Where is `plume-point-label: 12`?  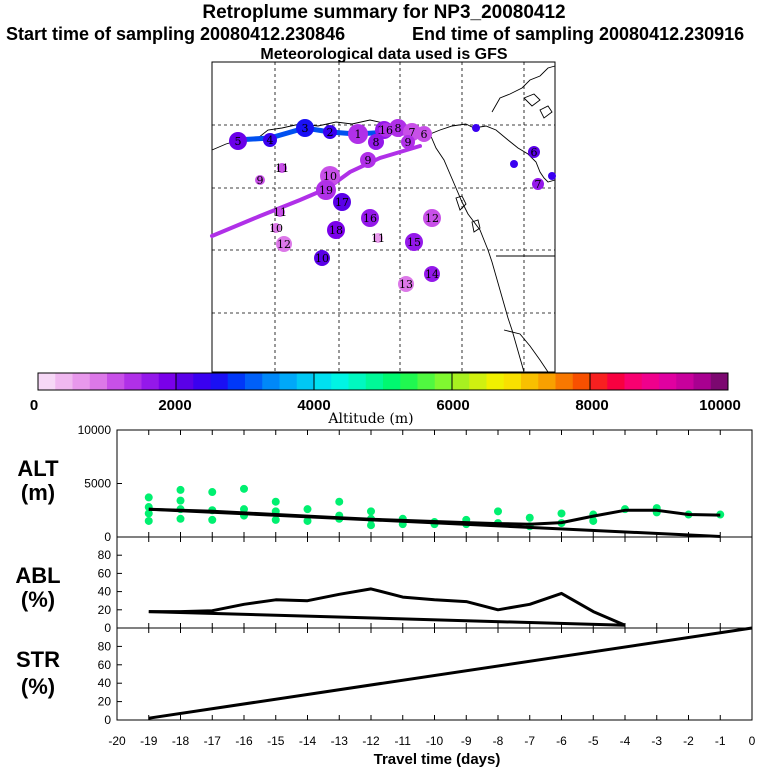 plume-point-label: 12 is located at coordinates (284, 244).